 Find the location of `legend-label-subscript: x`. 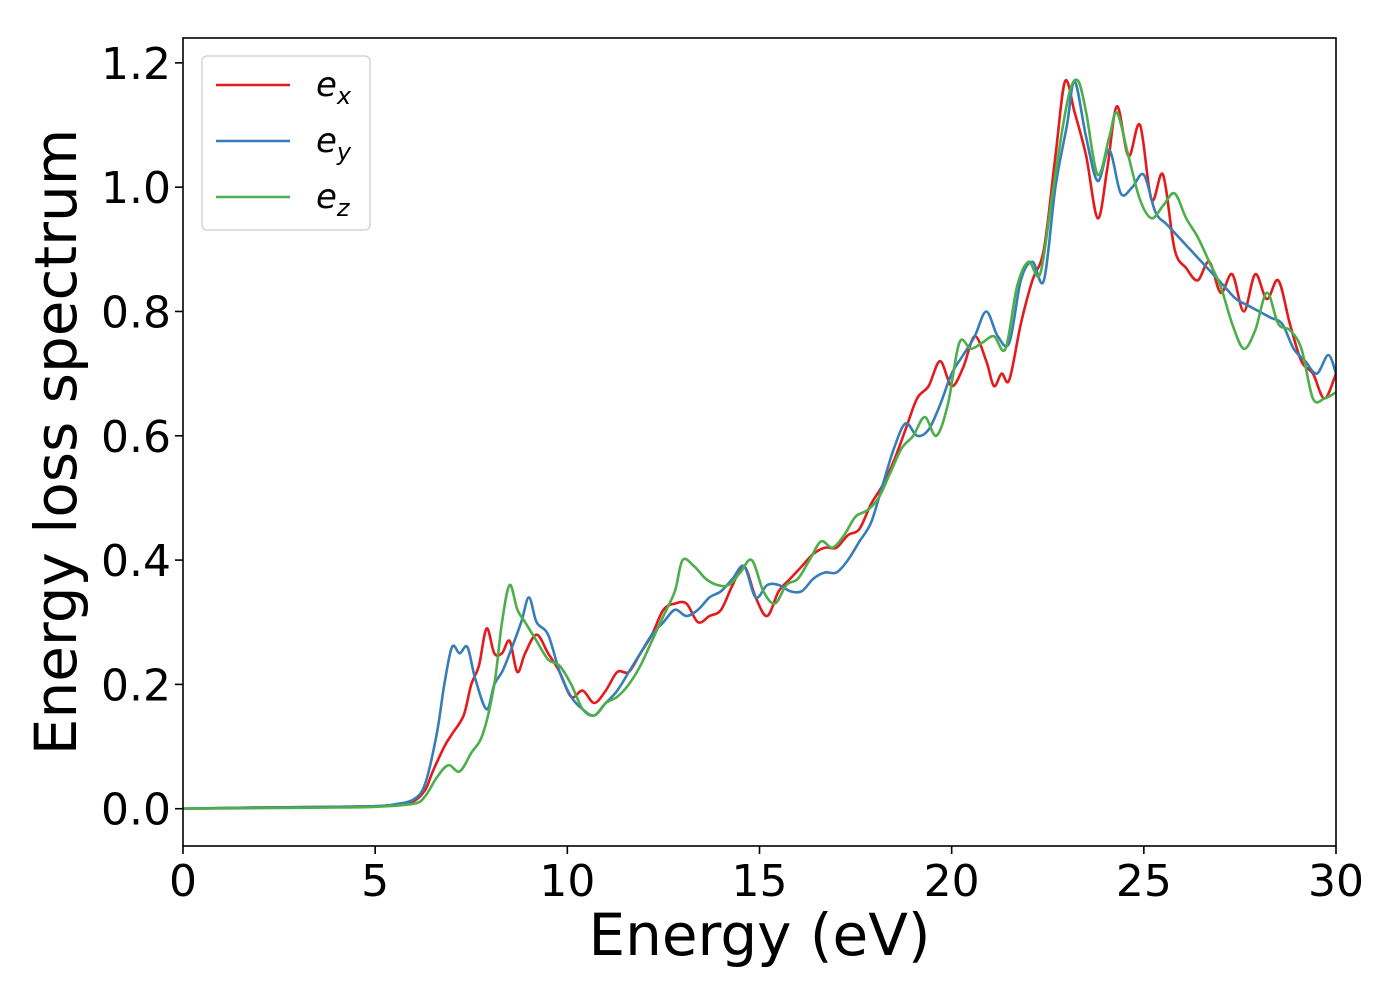

legend-label-subscript: x is located at coordinates (344, 96).